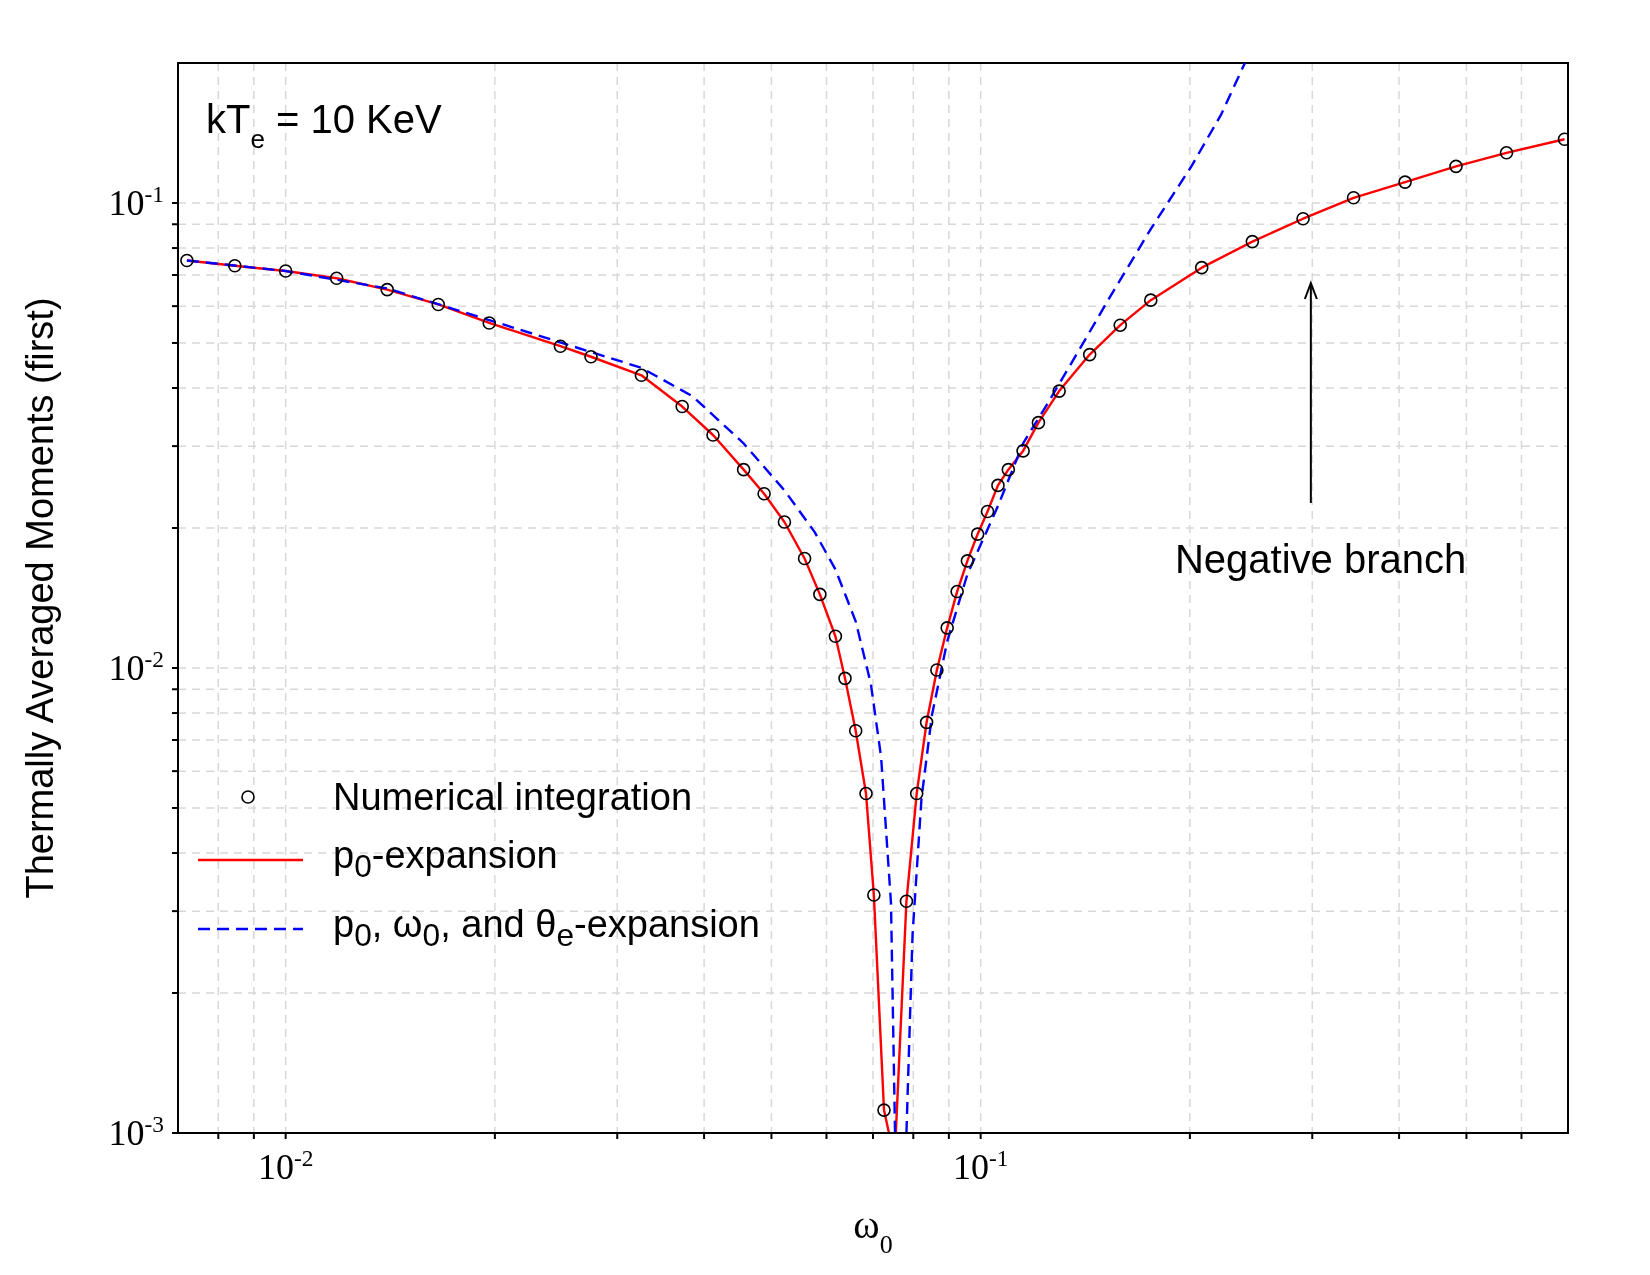  I want to click on legend-label: p$_{0}$, ω$_{0}$, and θ$_{e}$-expansion, so click(546, 928).